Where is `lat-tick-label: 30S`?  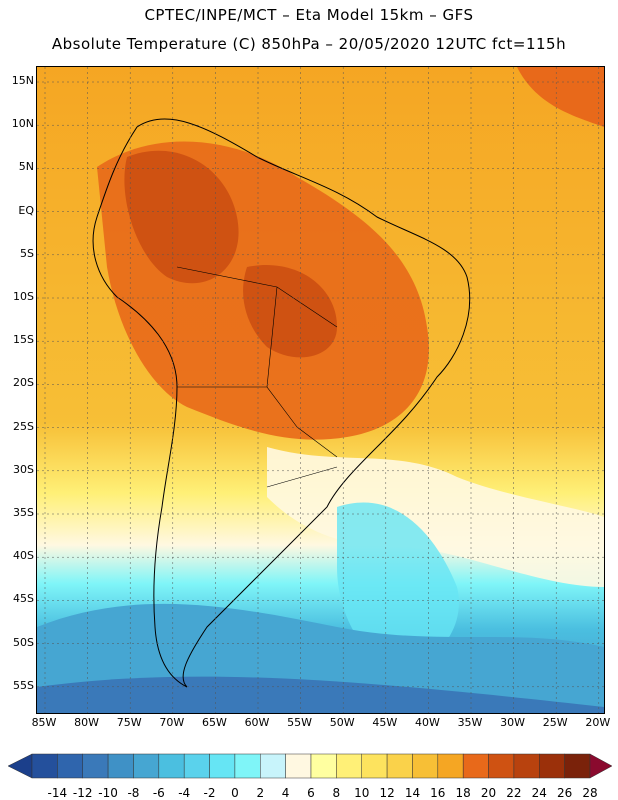 lat-tick-label: 30S is located at coordinates (23, 469).